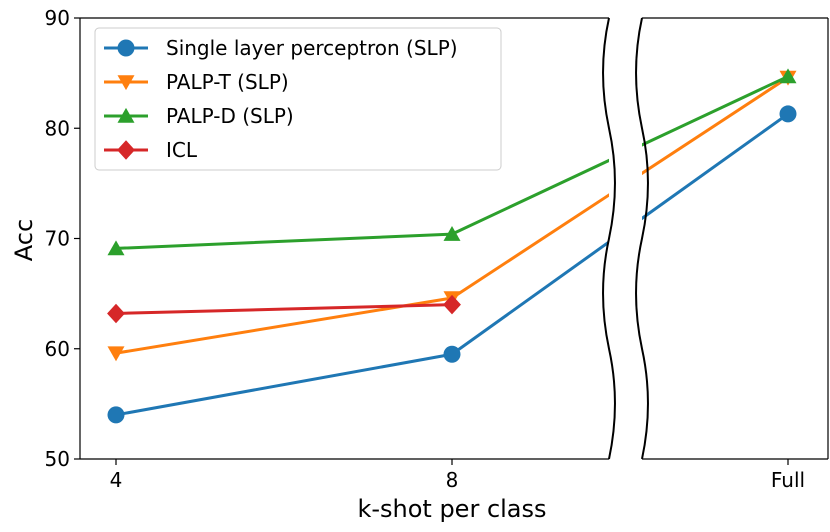  What do you see at coordinates (609, 238) in the screenshot?
I see `break-mark-left` at bounding box center [609, 238].